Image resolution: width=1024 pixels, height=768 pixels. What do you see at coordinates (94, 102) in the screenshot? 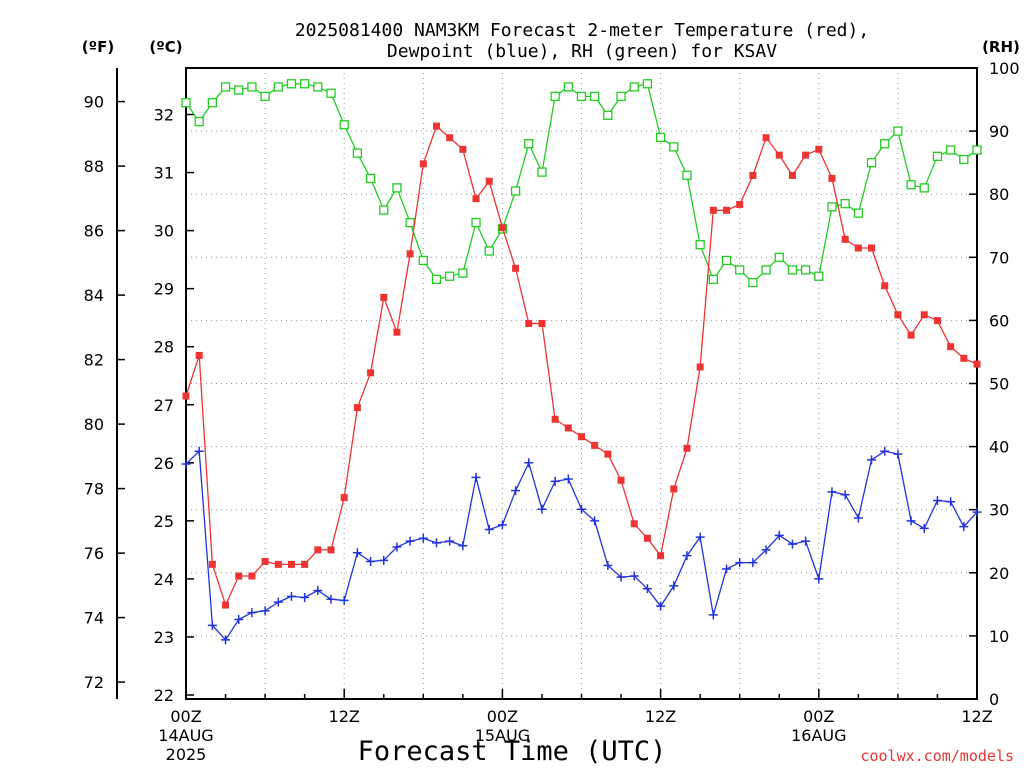
I see `fahrenheit-tick-label: 90` at bounding box center [94, 102].